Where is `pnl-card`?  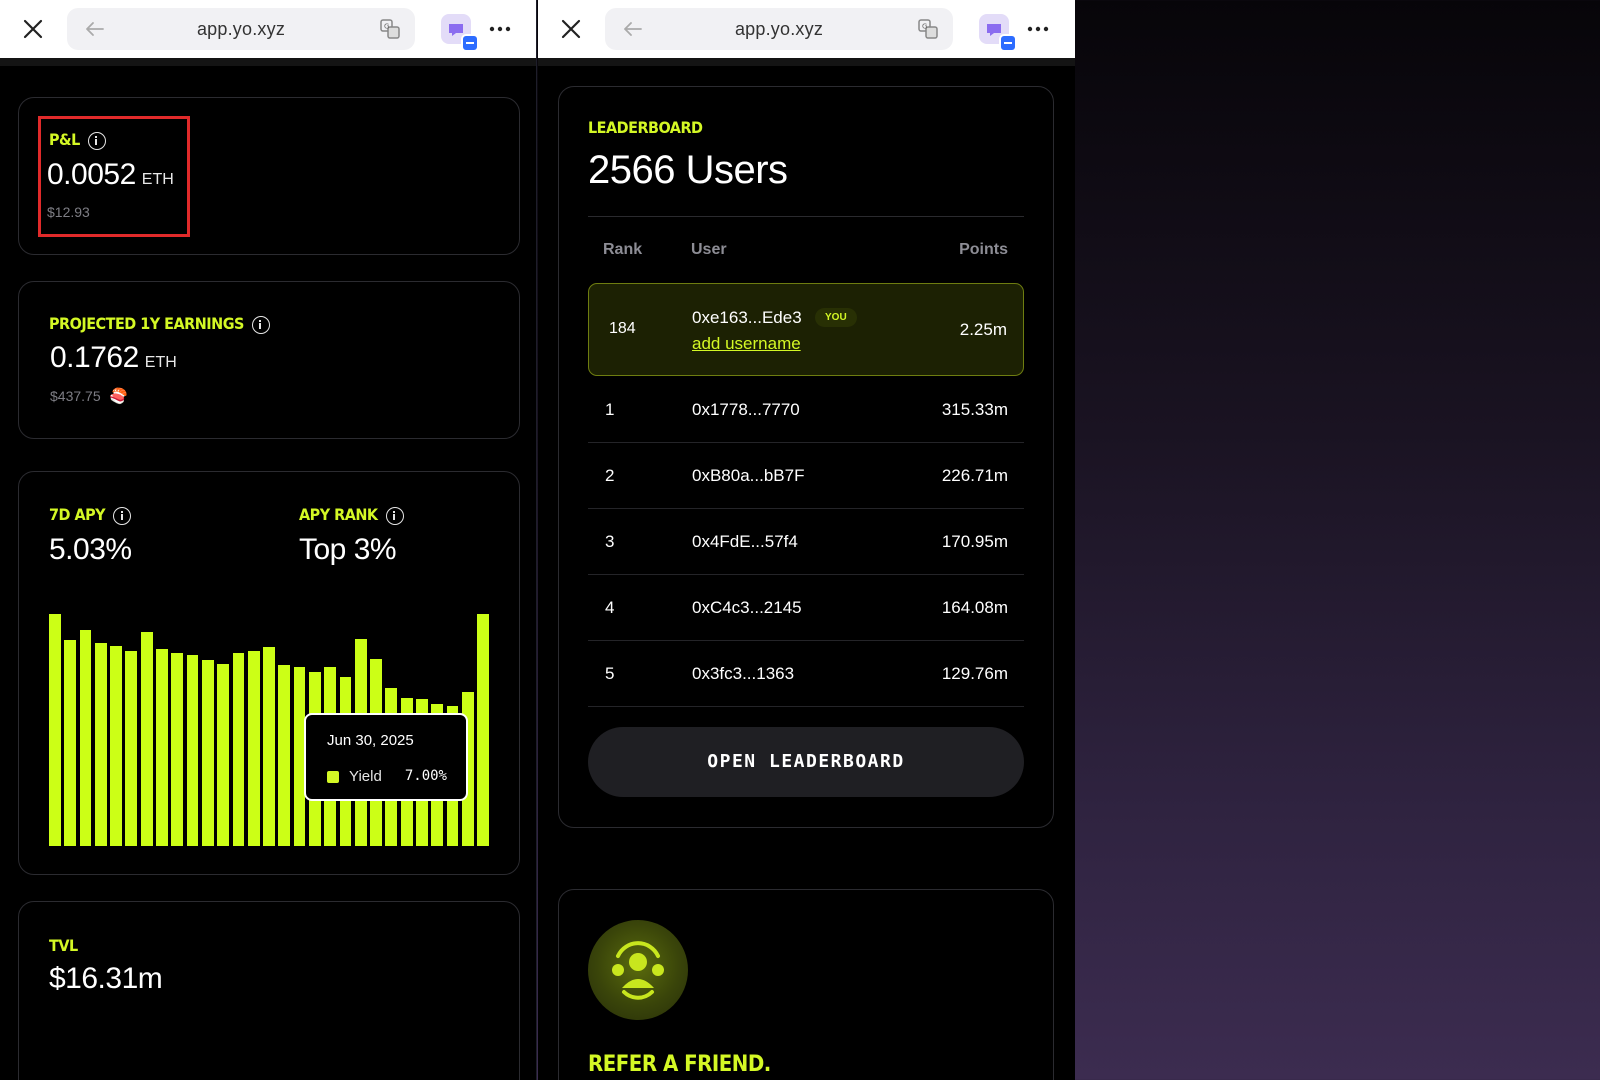
pnl-card is located at coordinates (269, 176).